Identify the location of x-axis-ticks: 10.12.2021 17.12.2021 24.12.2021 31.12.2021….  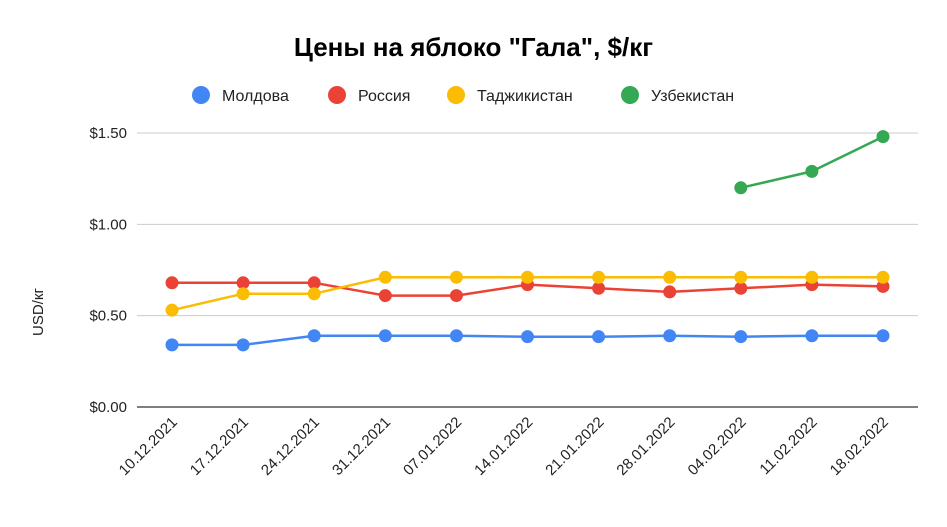
(504, 446).